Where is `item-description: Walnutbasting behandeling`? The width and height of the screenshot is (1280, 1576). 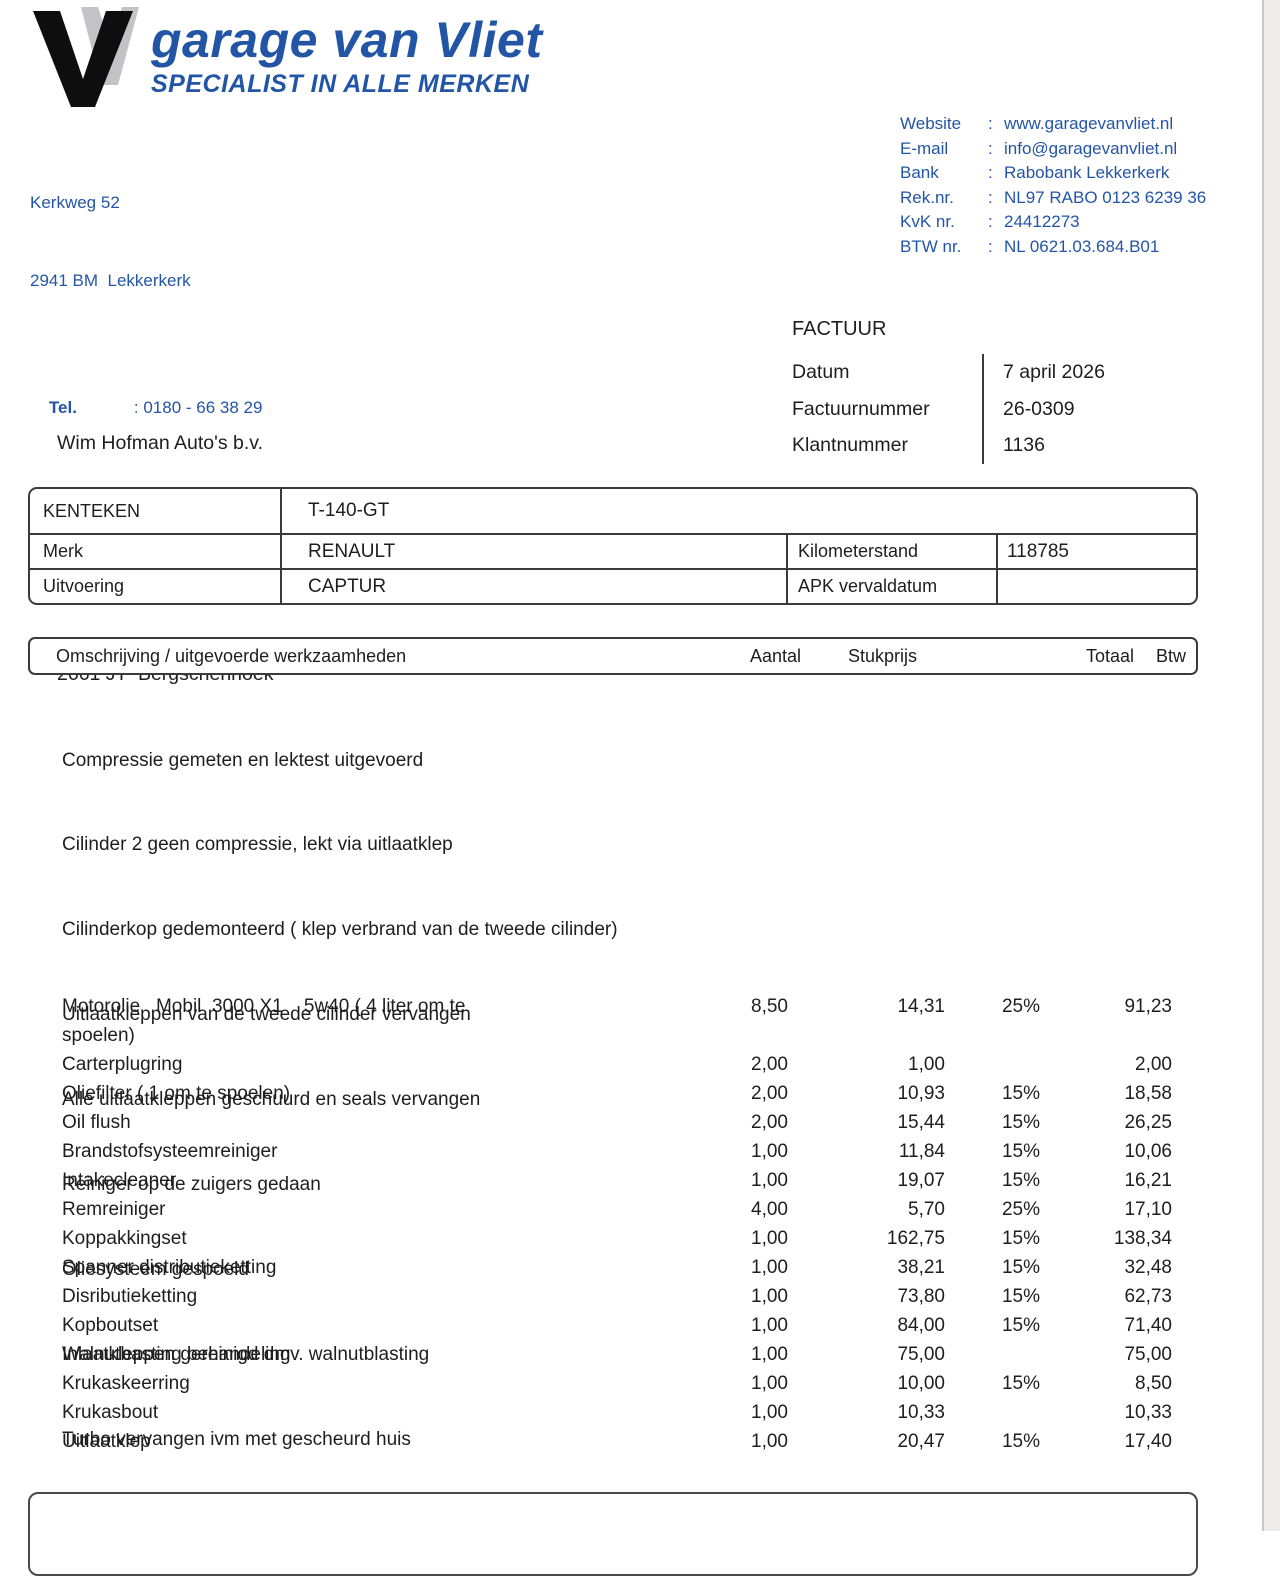 item-description: Walnutbasting behandeling is located at coordinates (176, 1354).